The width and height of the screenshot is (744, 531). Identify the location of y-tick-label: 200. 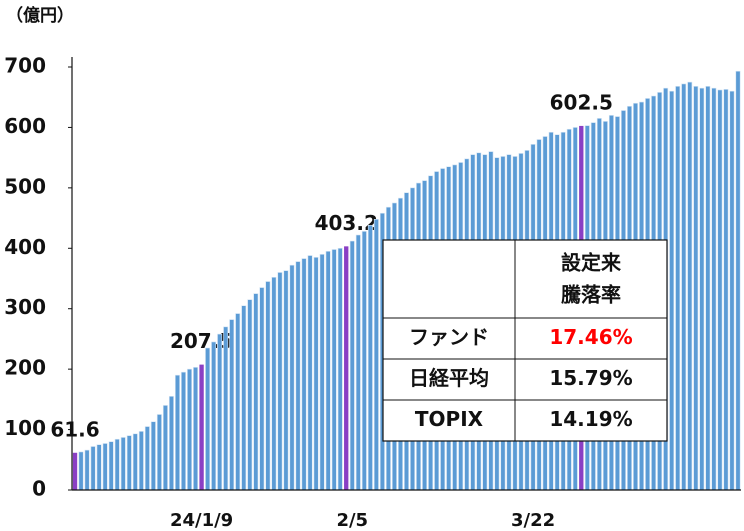
(25, 368).